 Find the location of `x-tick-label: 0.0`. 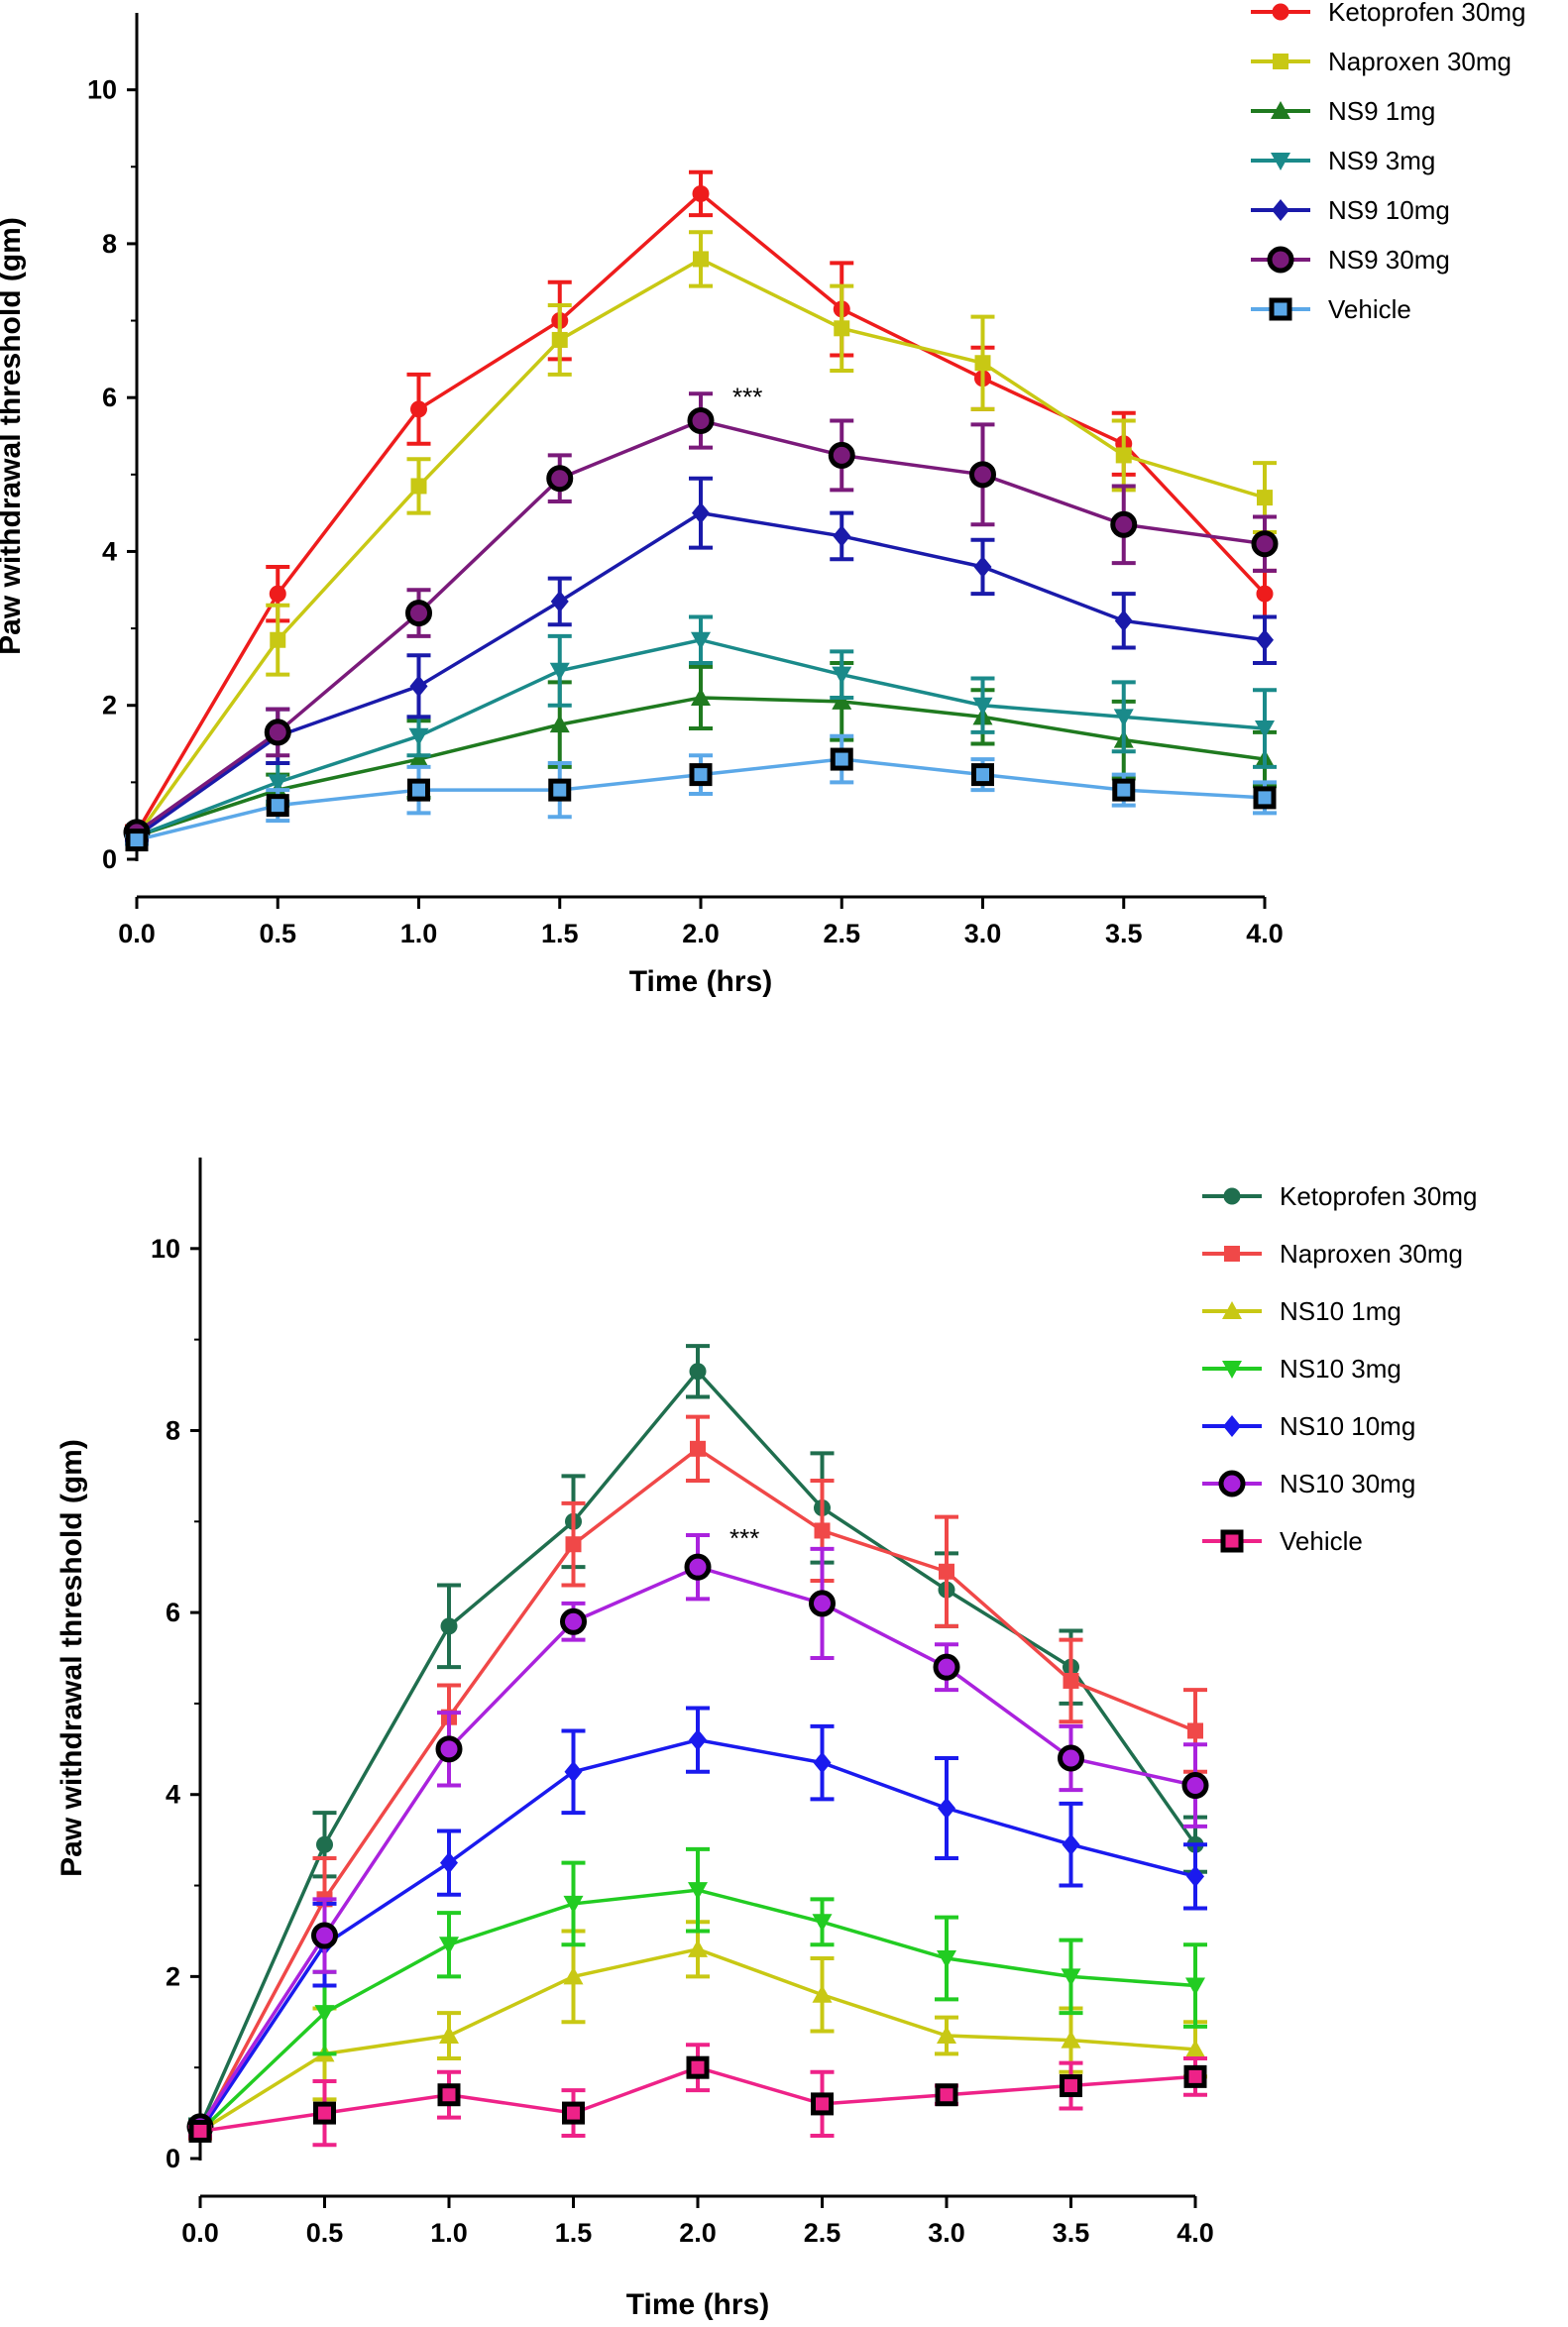

x-tick-label: 0.0 is located at coordinates (137, 933).